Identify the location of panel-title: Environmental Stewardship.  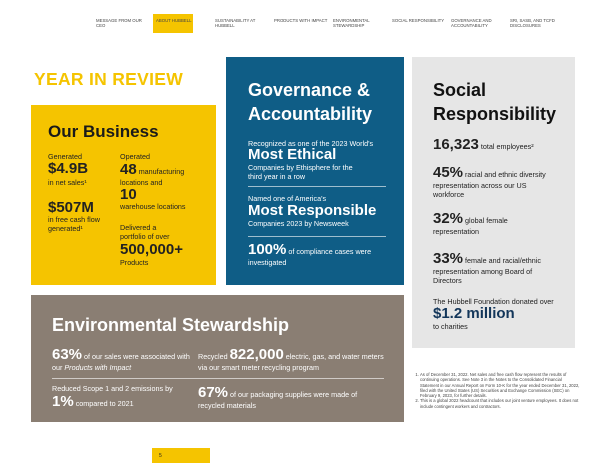
(171, 325).